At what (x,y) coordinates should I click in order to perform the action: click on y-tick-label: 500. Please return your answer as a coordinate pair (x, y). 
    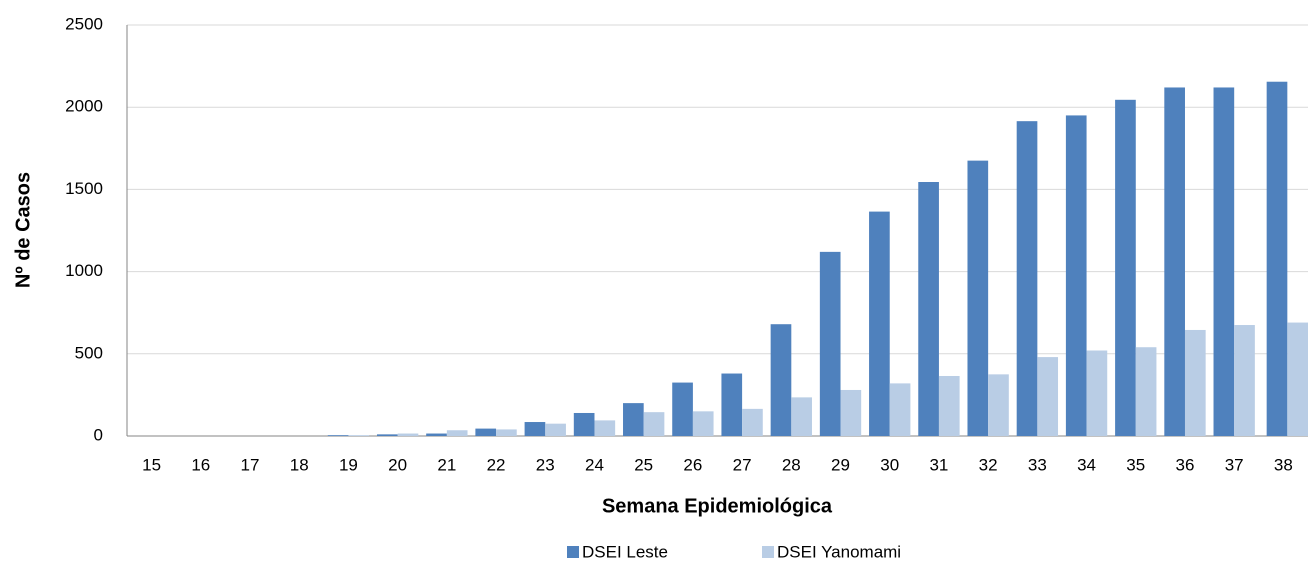
    Looking at the image, I should click on (89, 352).